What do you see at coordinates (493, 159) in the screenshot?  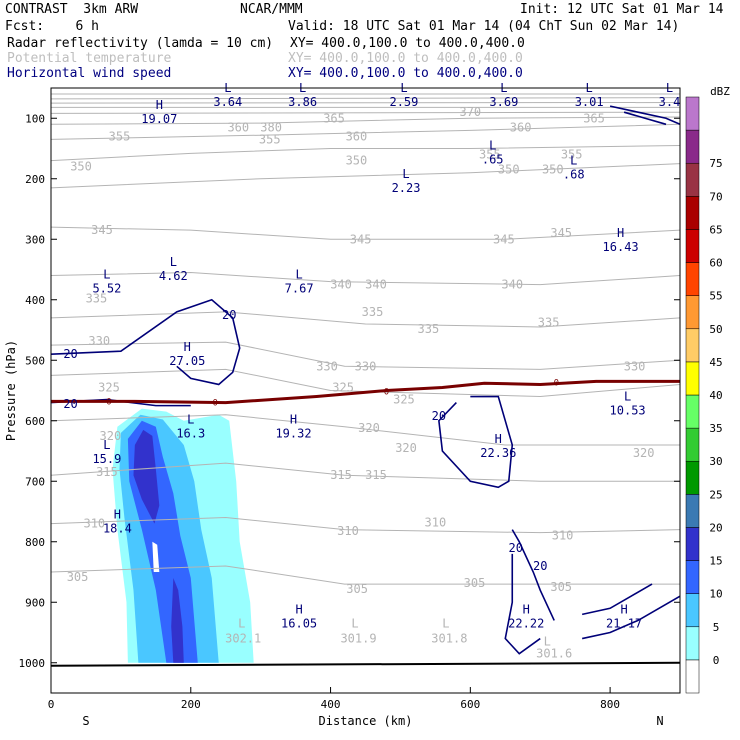 I see `wind-extremum-value-7: .65` at bounding box center [493, 159].